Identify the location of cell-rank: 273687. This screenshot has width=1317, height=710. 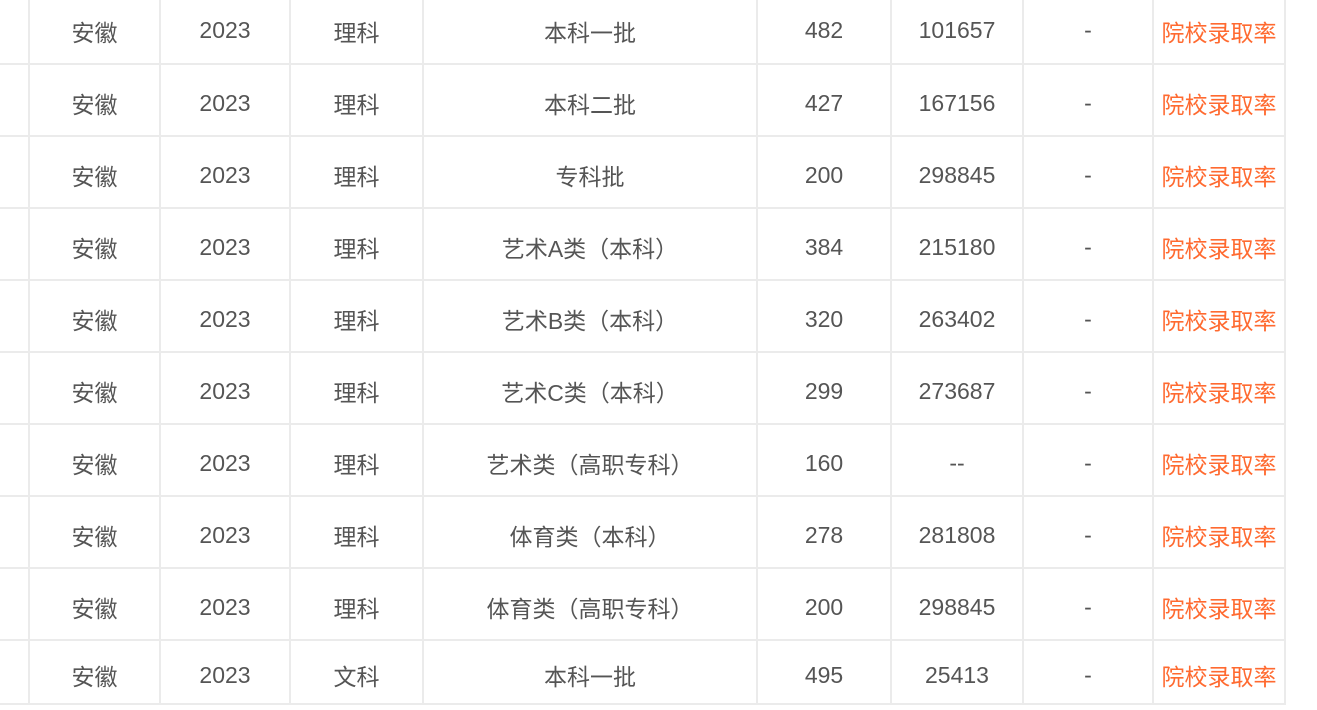
(957, 388).